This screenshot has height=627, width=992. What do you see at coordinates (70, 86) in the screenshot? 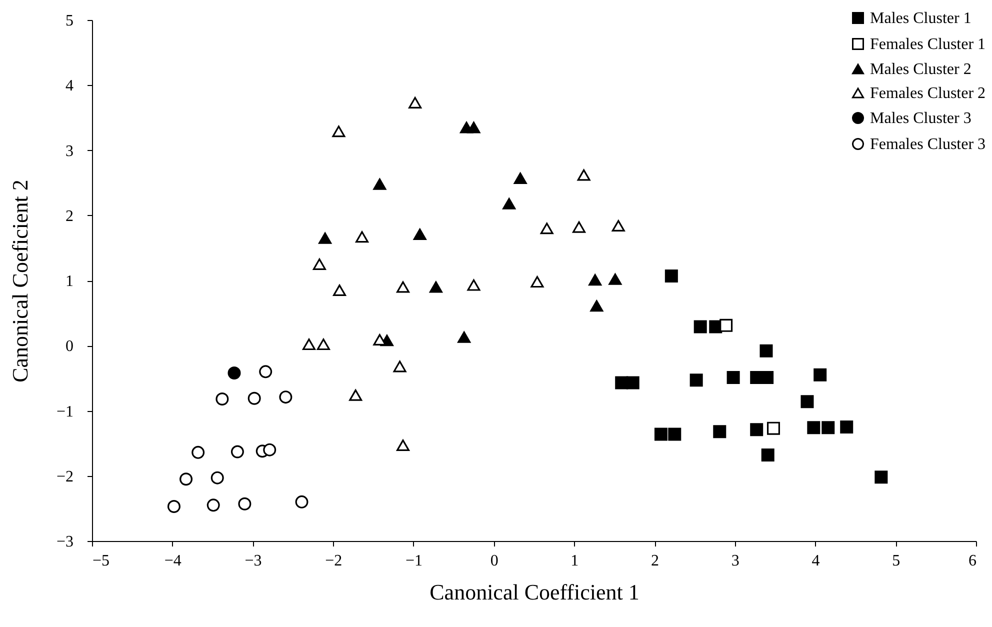
I see `y-tick-label: 4` at bounding box center [70, 86].